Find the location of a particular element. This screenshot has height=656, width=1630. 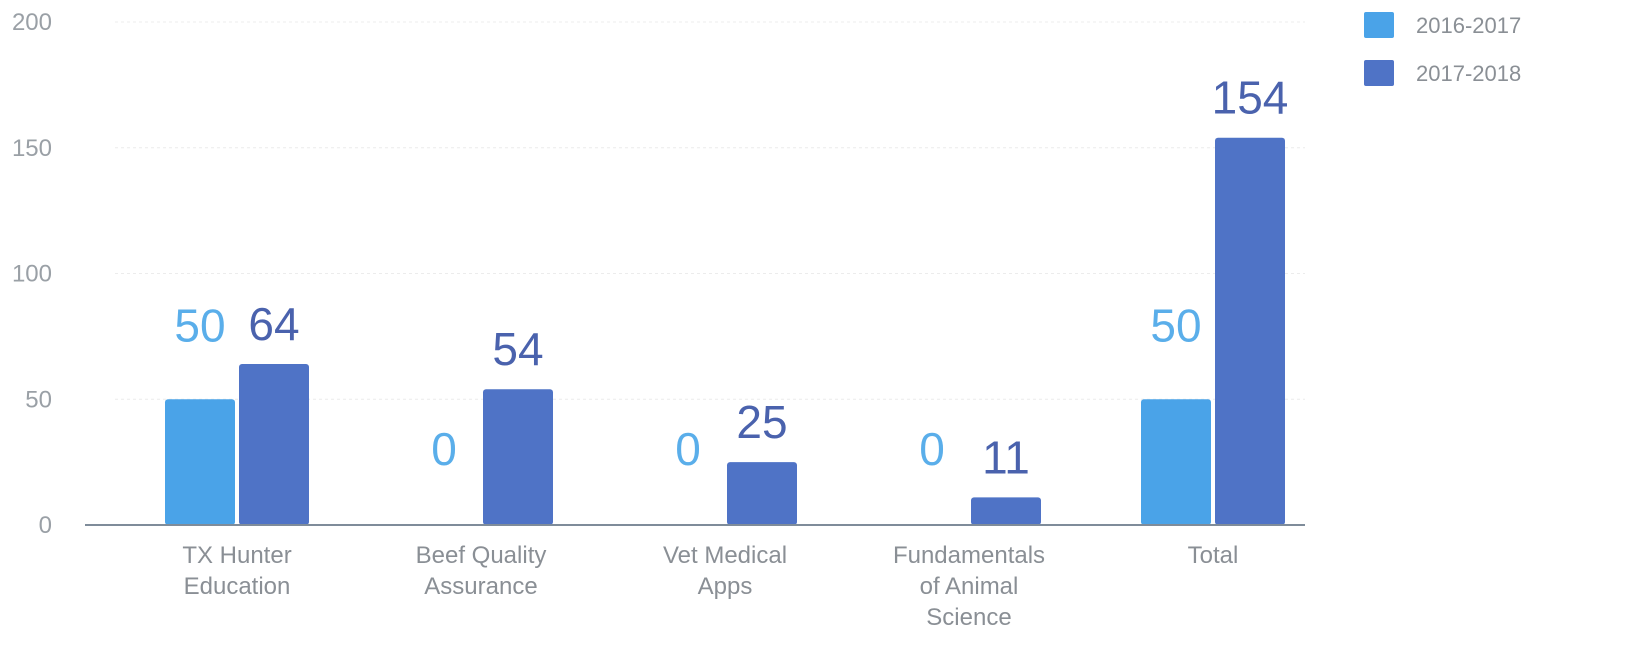

data-label-2016-2017-2: 0 is located at coordinates (688, 449).